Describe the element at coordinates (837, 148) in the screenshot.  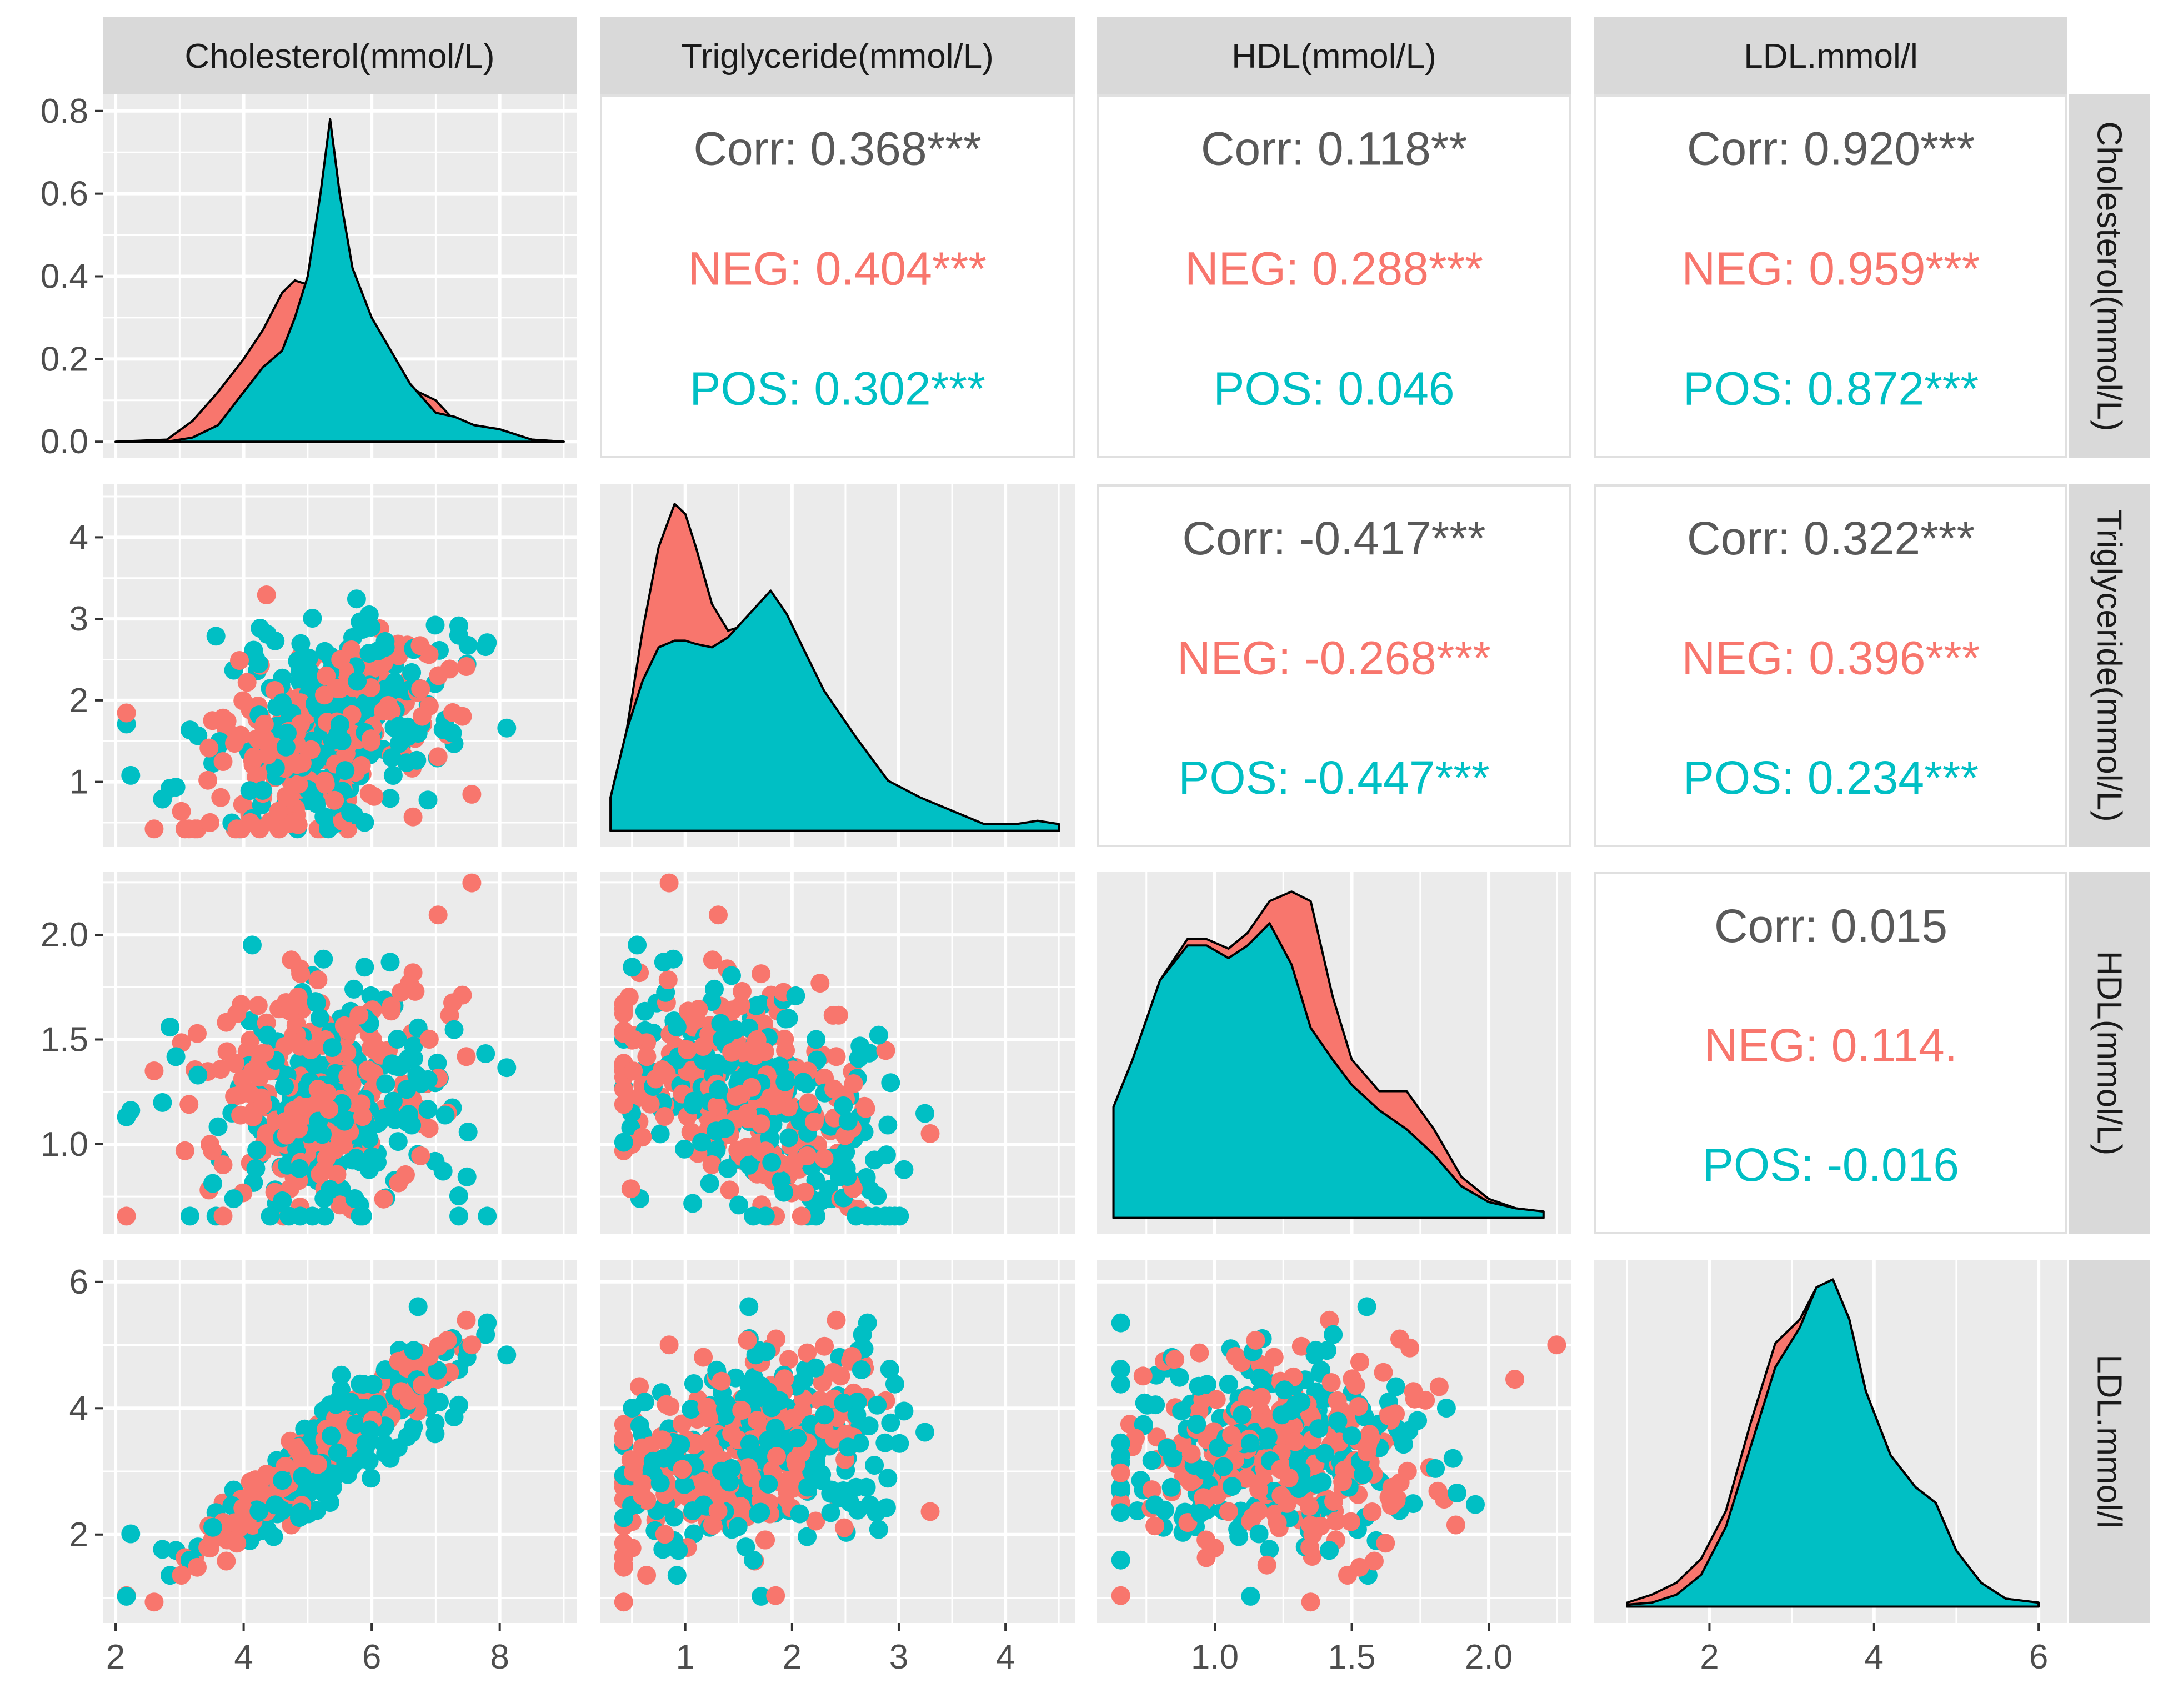
I see `corr-label-corr: Corr: 0.368***` at that location.